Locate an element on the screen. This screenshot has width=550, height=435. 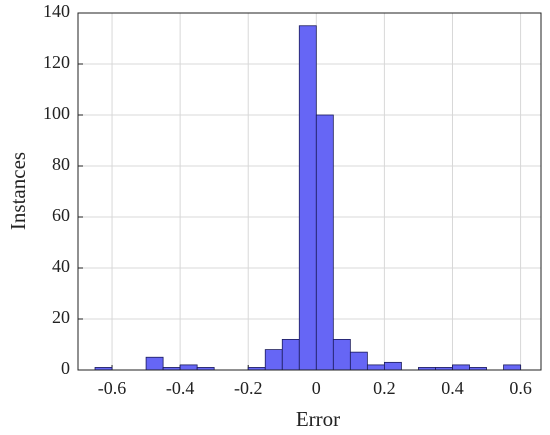
x-tick-label: 0 is located at coordinates (316, 388).